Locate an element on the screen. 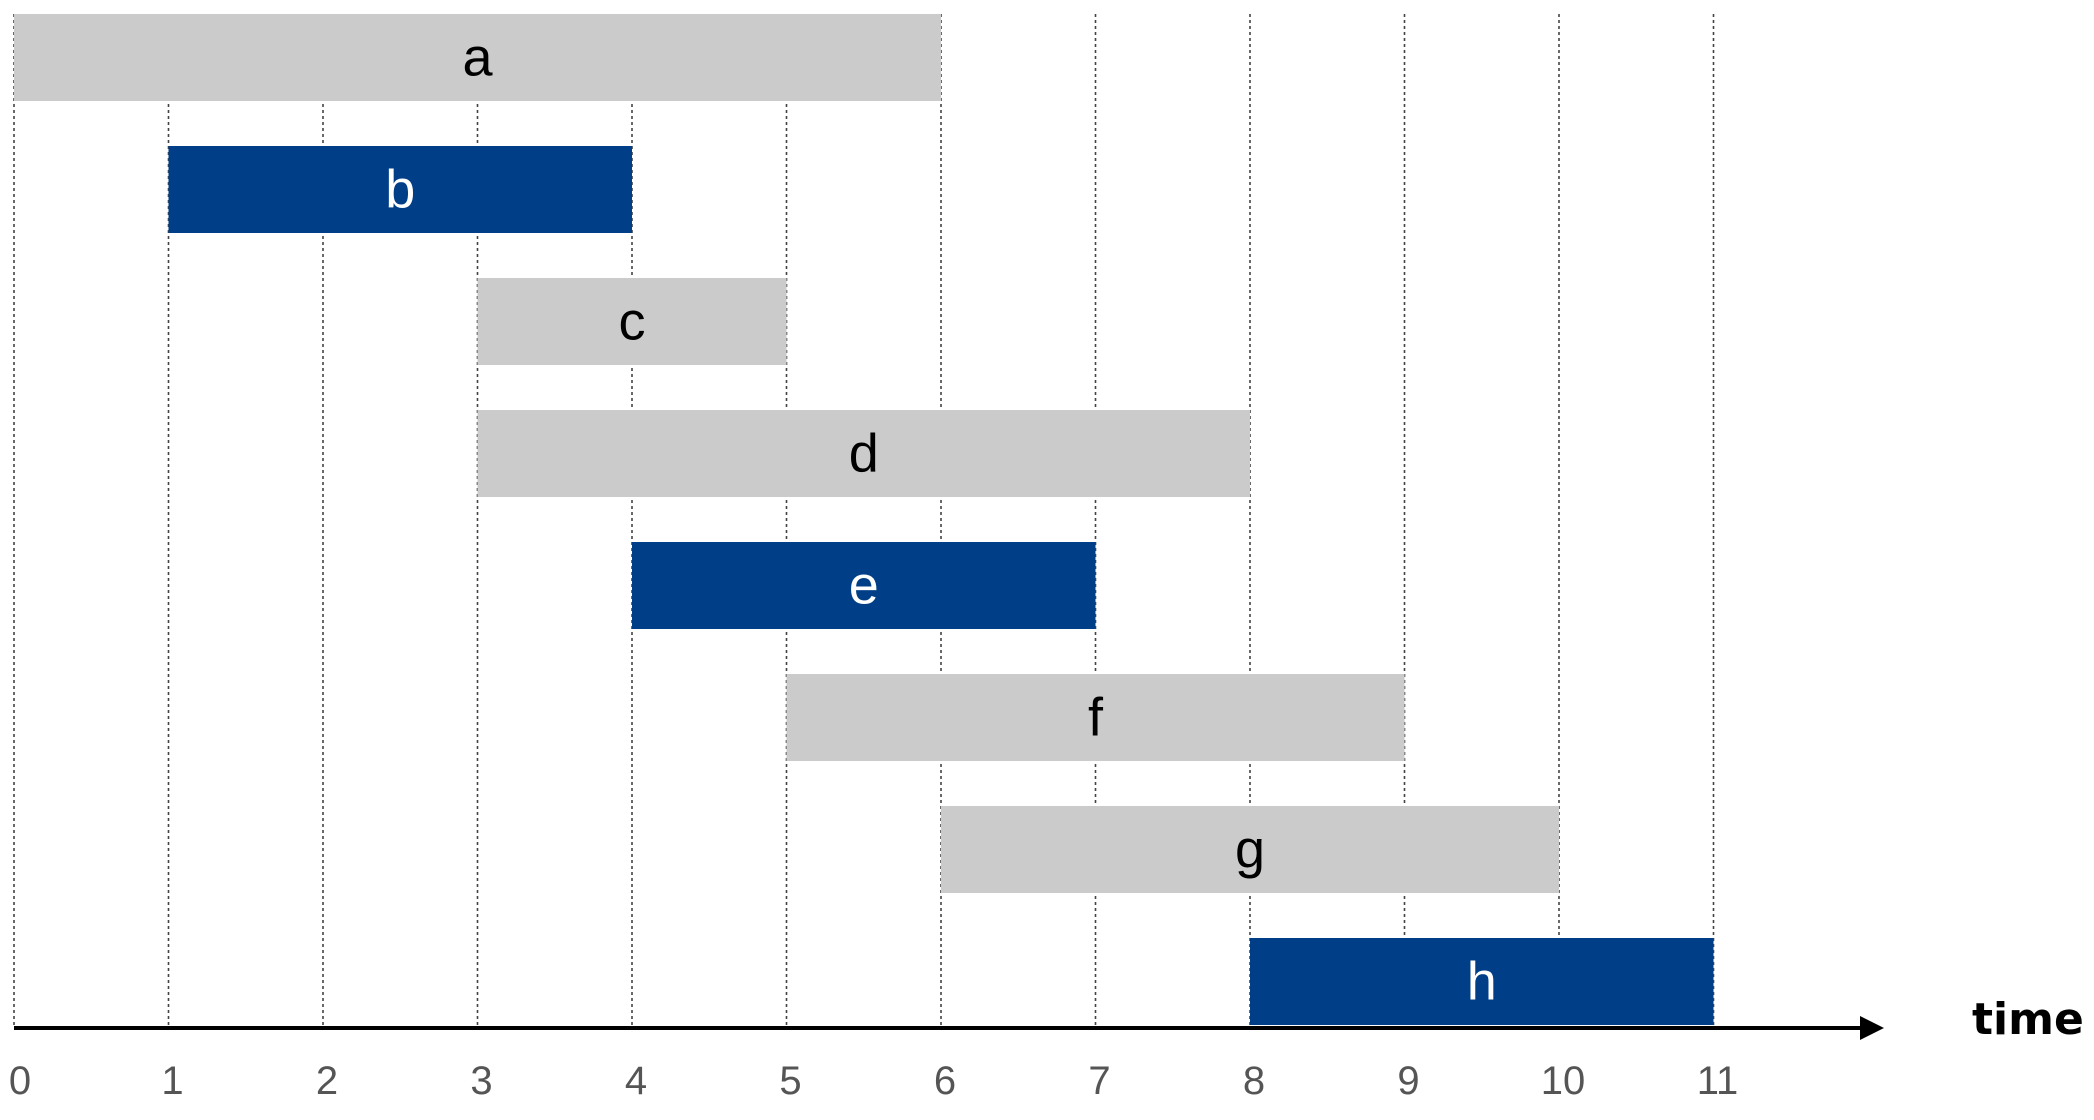 The width and height of the screenshot is (2094, 1120). interval-bar-d is located at coordinates (863, 453).